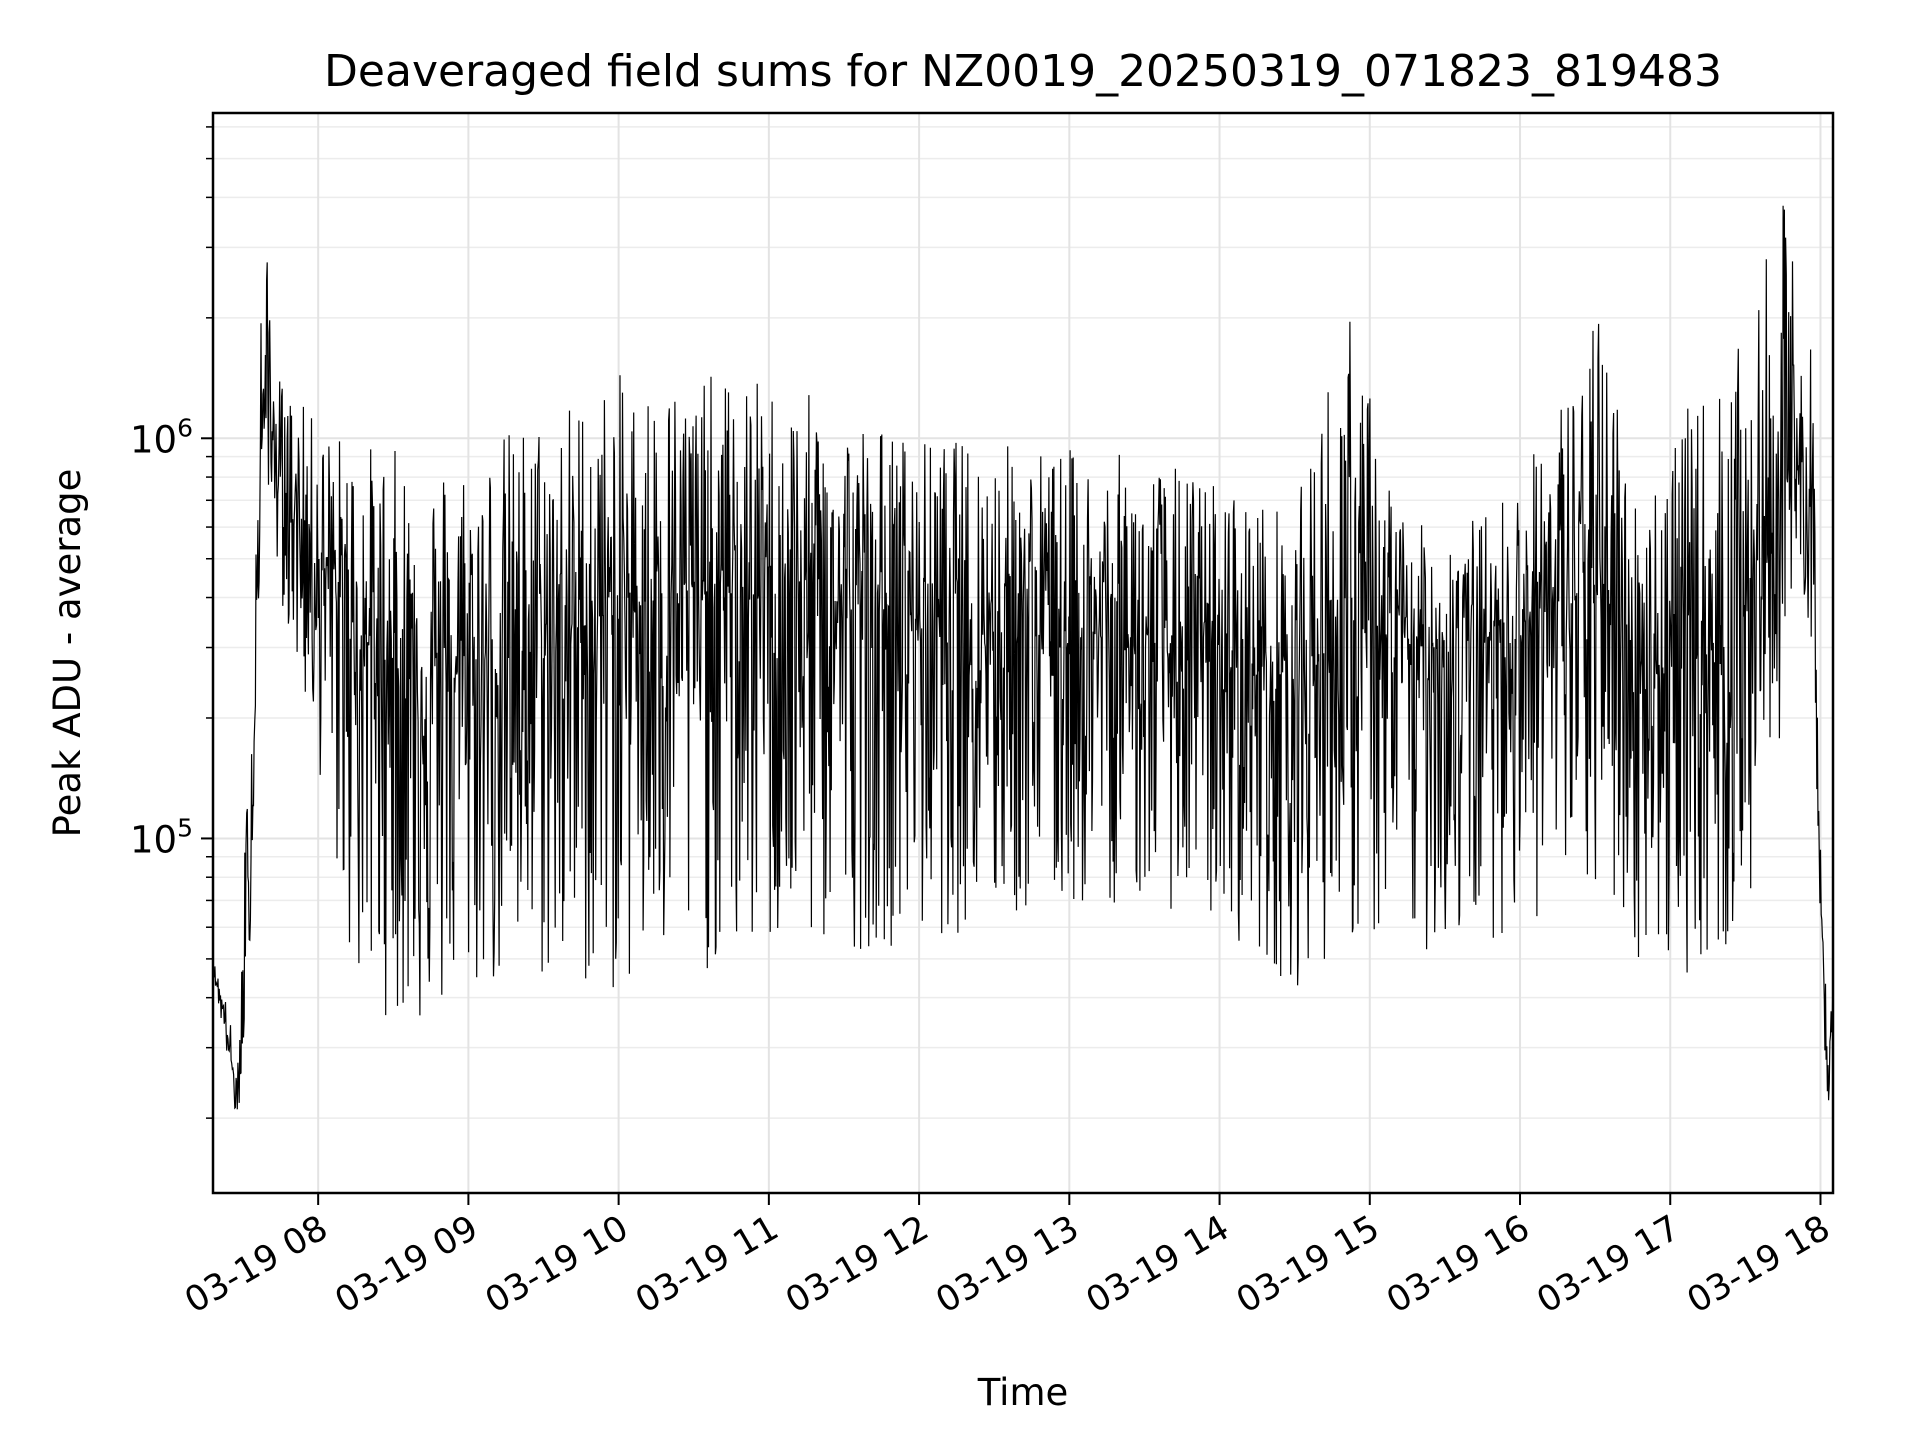 This screenshot has width=1920, height=1440. I want to click on x-axis-label: Time, so click(1023, 1392).